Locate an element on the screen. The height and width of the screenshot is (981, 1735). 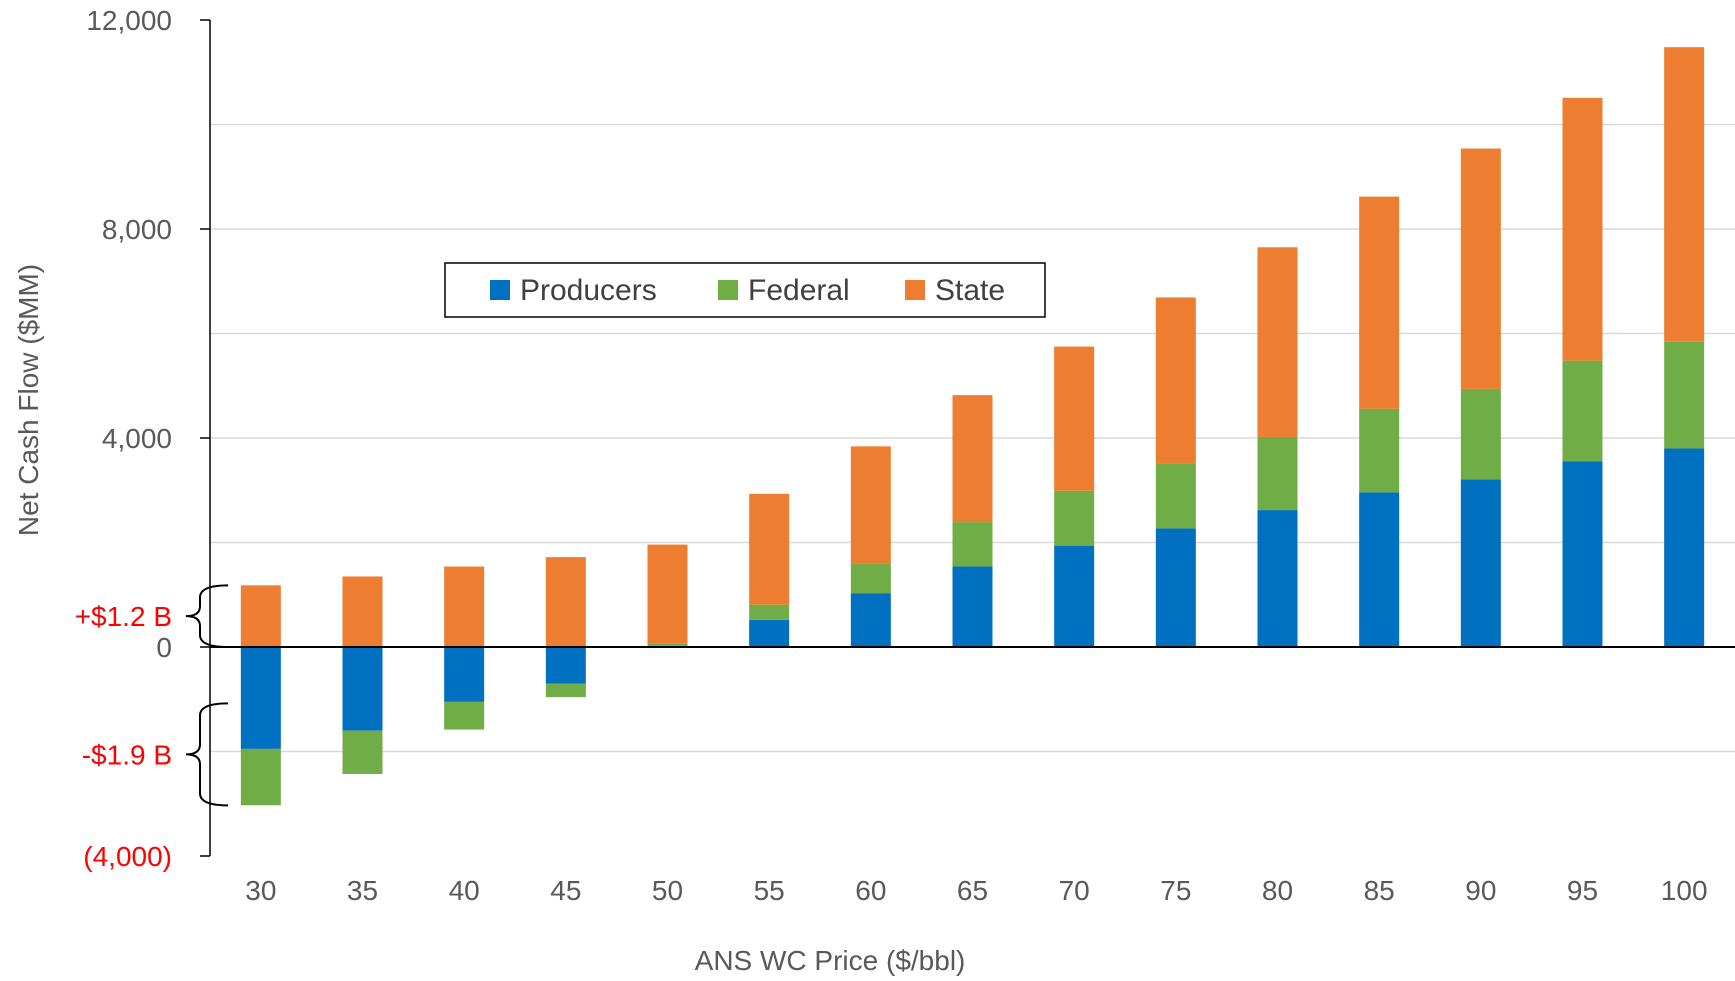
legend-swatch-federal is located at coordinates (728, 290).